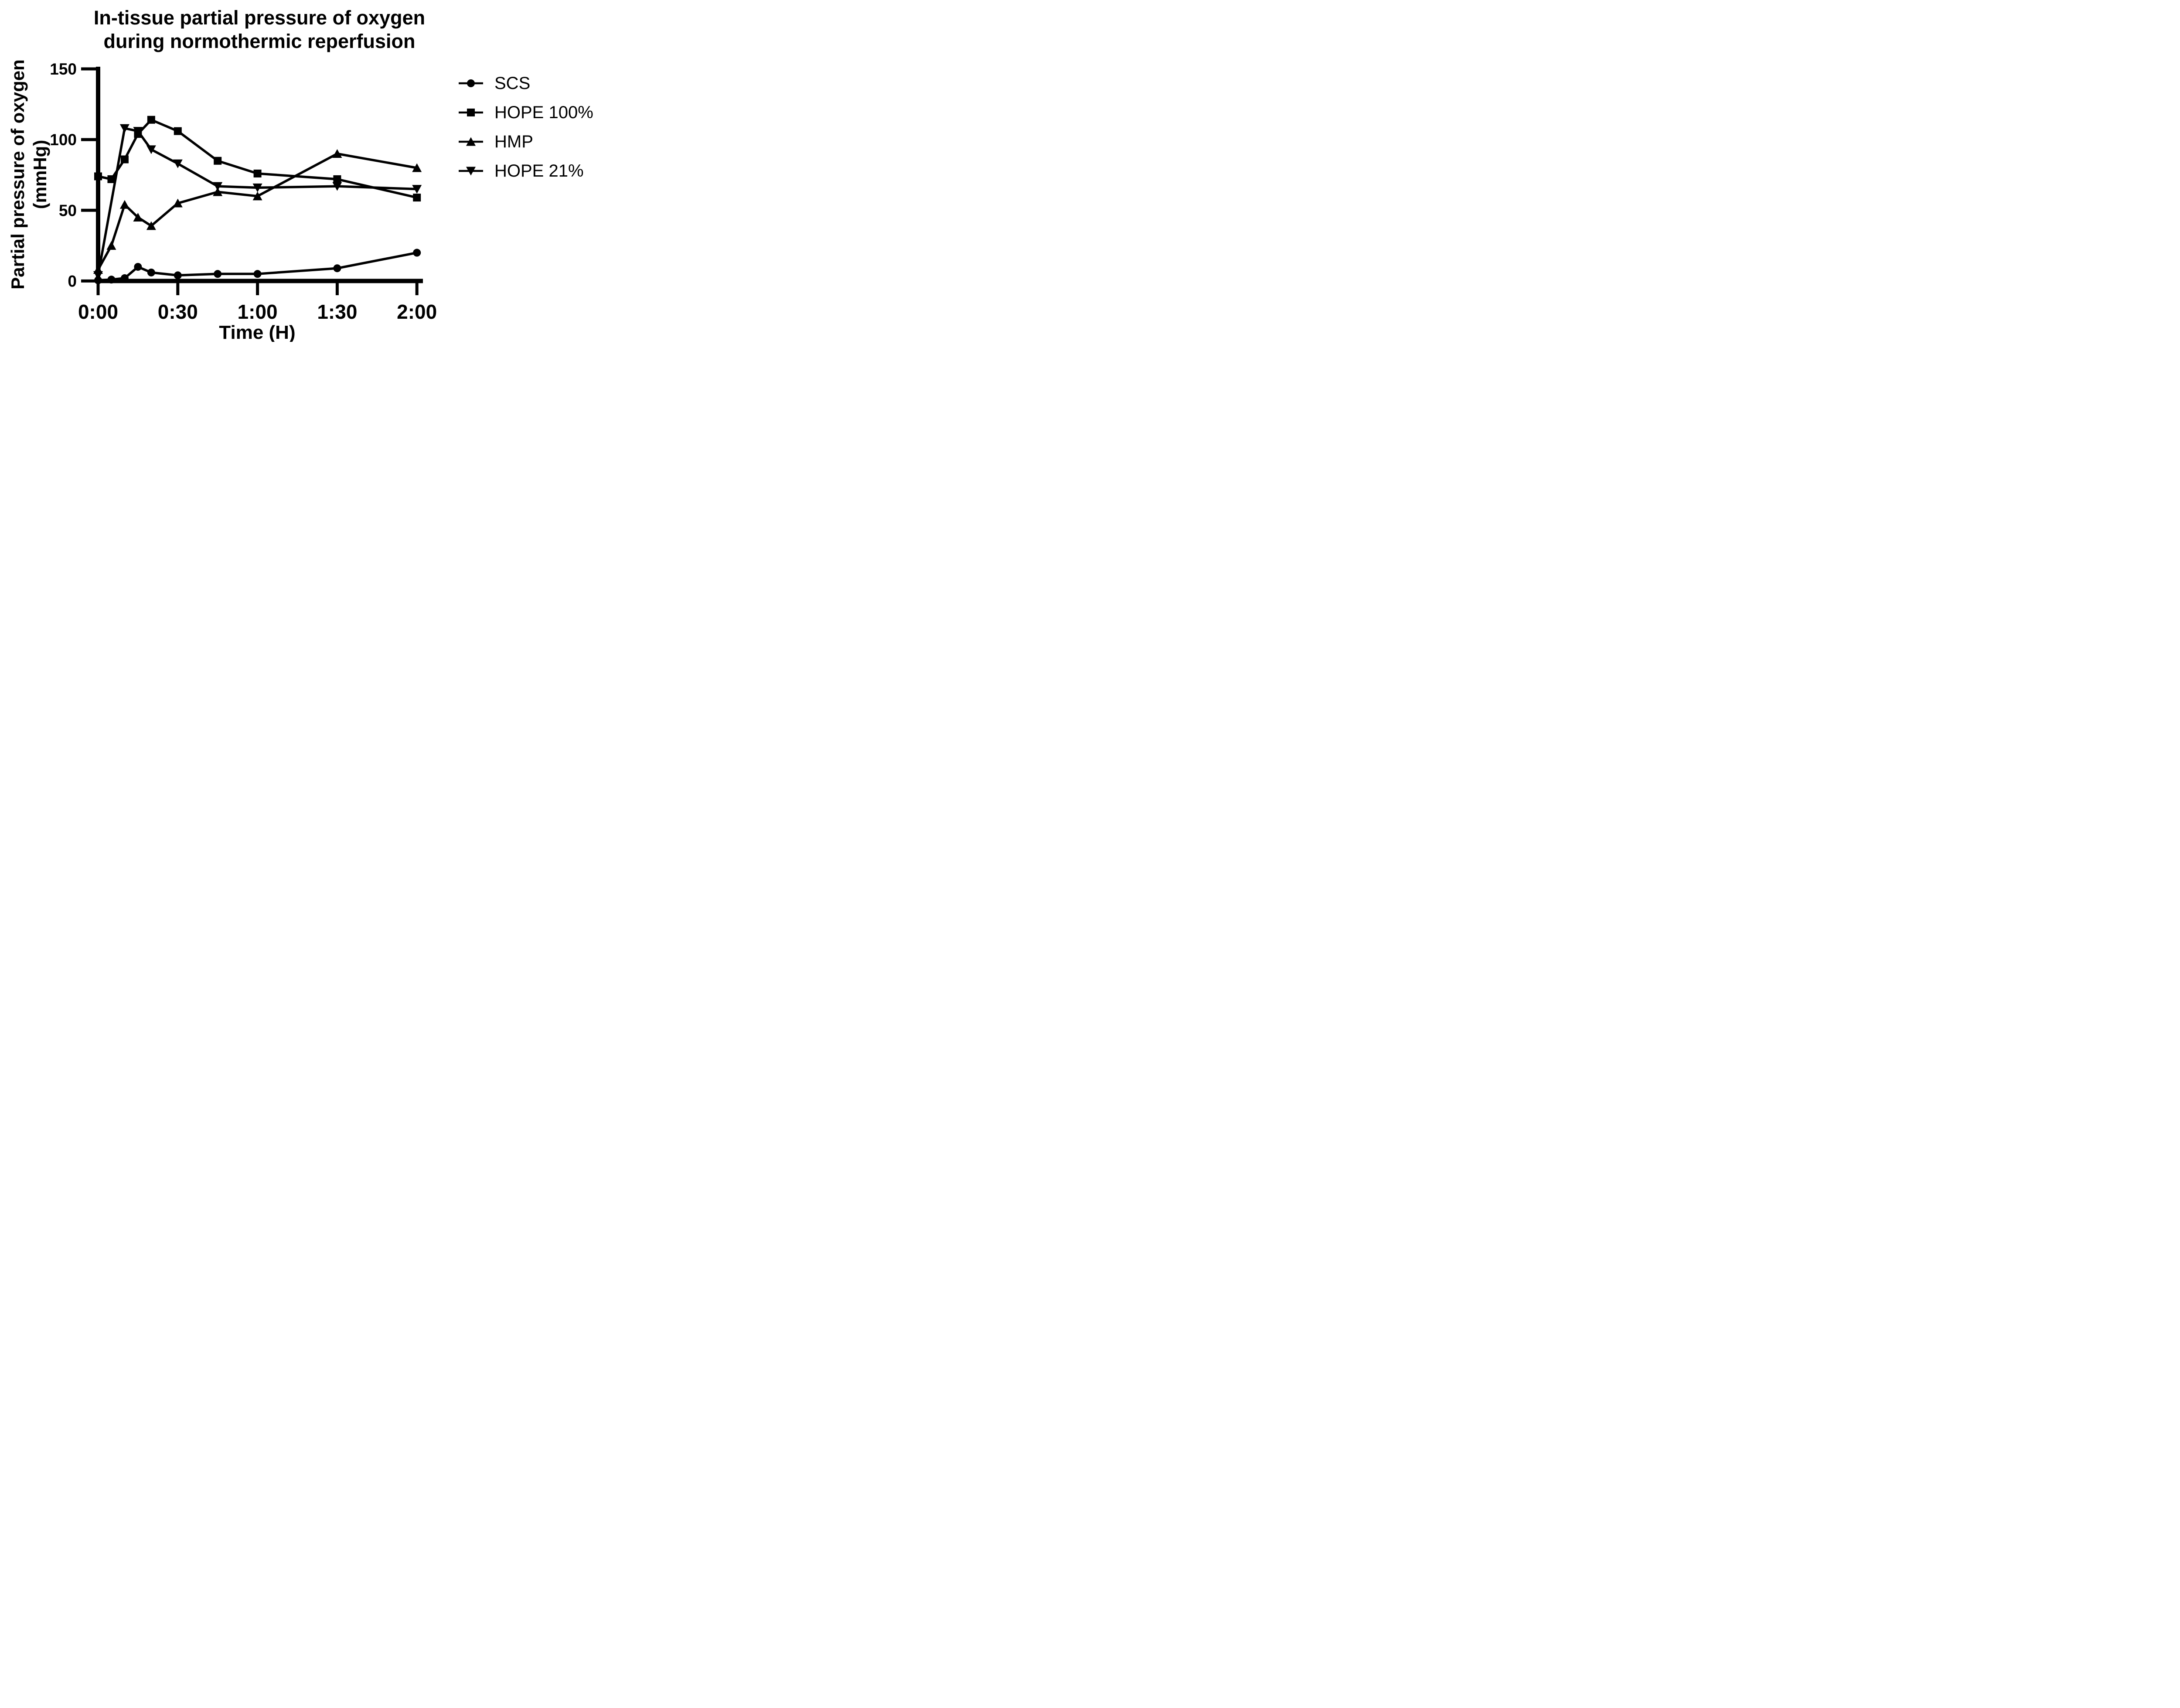 This screenshot has width=2180, height=1708. What do you see at coordinates (471, 112) in the screenshot?
I see `legend-square-marker-icon` at bounding box center [471, 112].